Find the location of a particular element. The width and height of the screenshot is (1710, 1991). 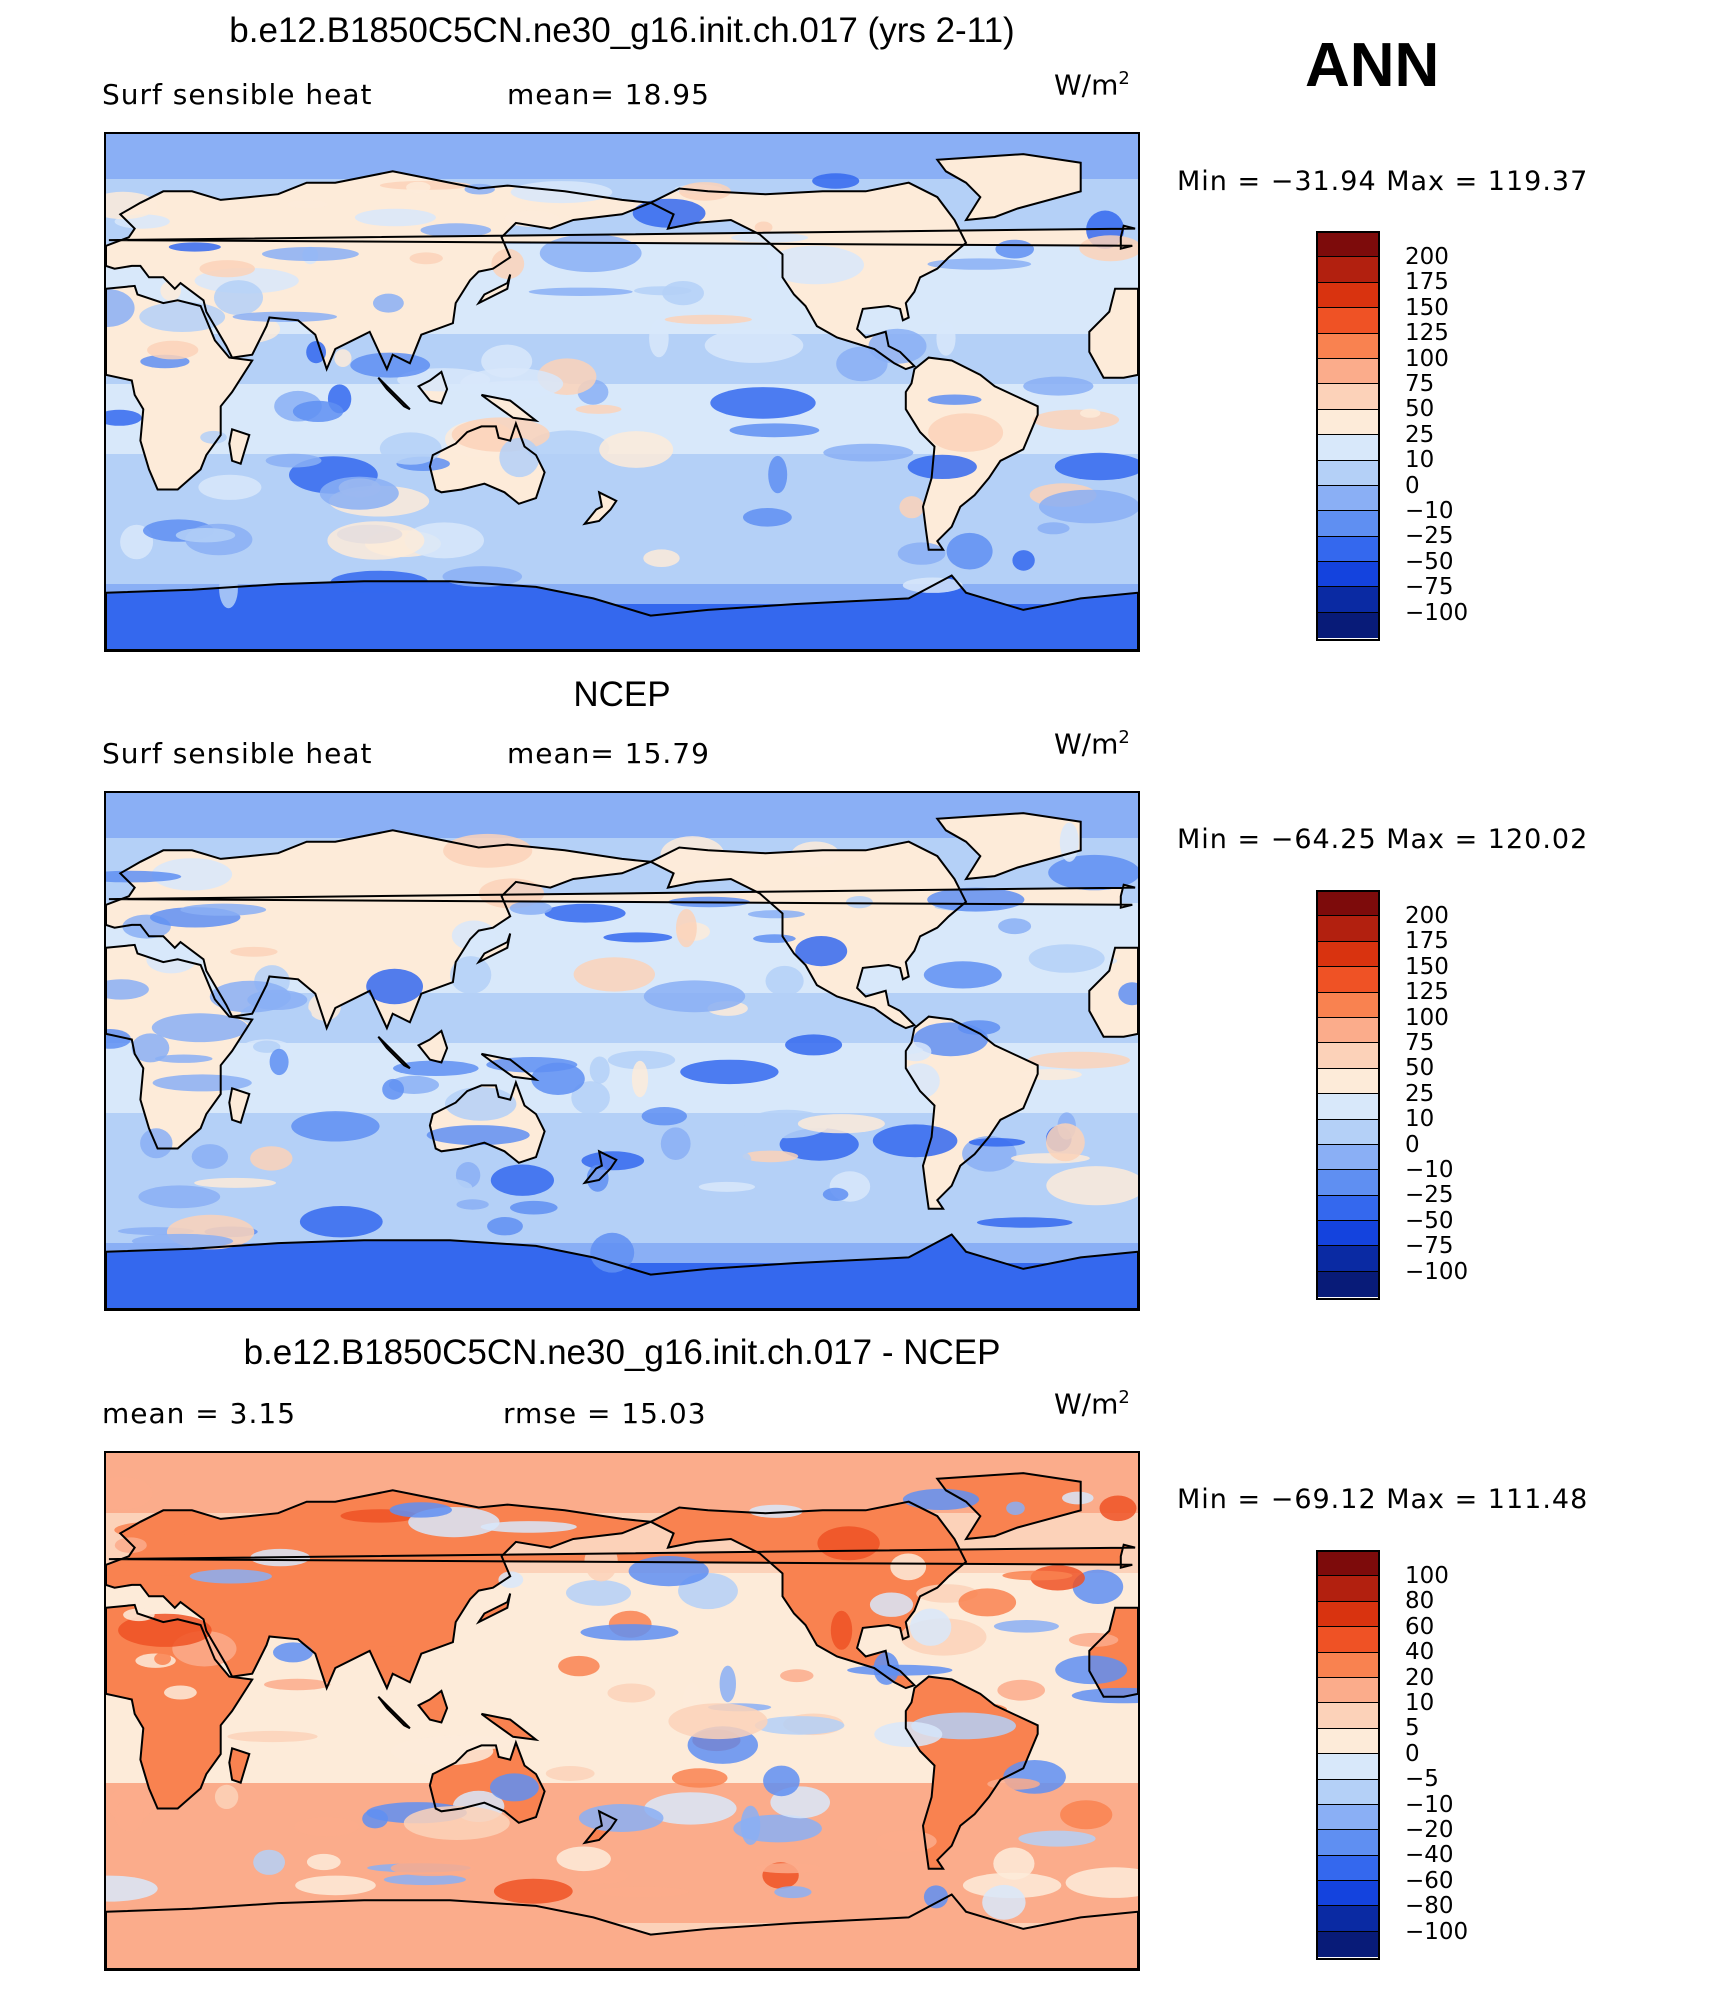

colorbar-level-label: 150 is located at coordinates (1427, 966).